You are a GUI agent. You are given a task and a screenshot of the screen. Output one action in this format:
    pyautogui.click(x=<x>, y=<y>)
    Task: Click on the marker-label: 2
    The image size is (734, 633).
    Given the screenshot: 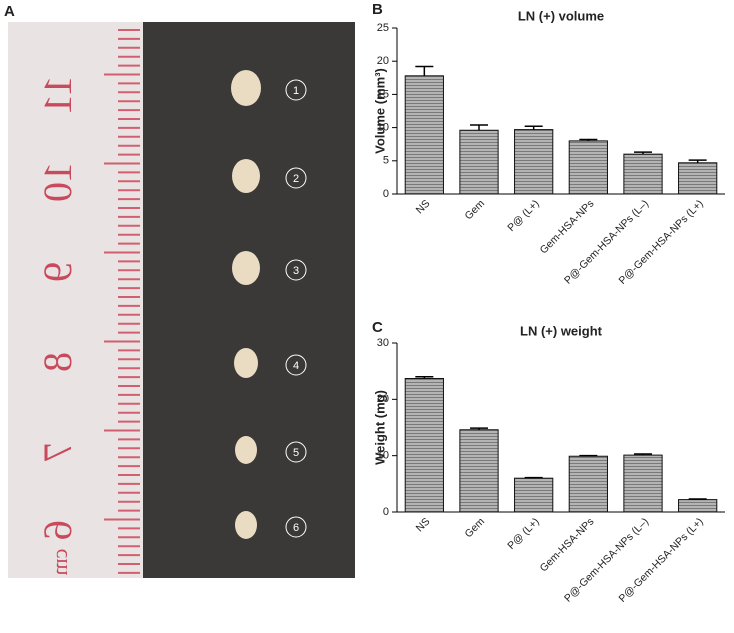 What is the action you would take?
    pyautogui.click(x=296, y=179)
    